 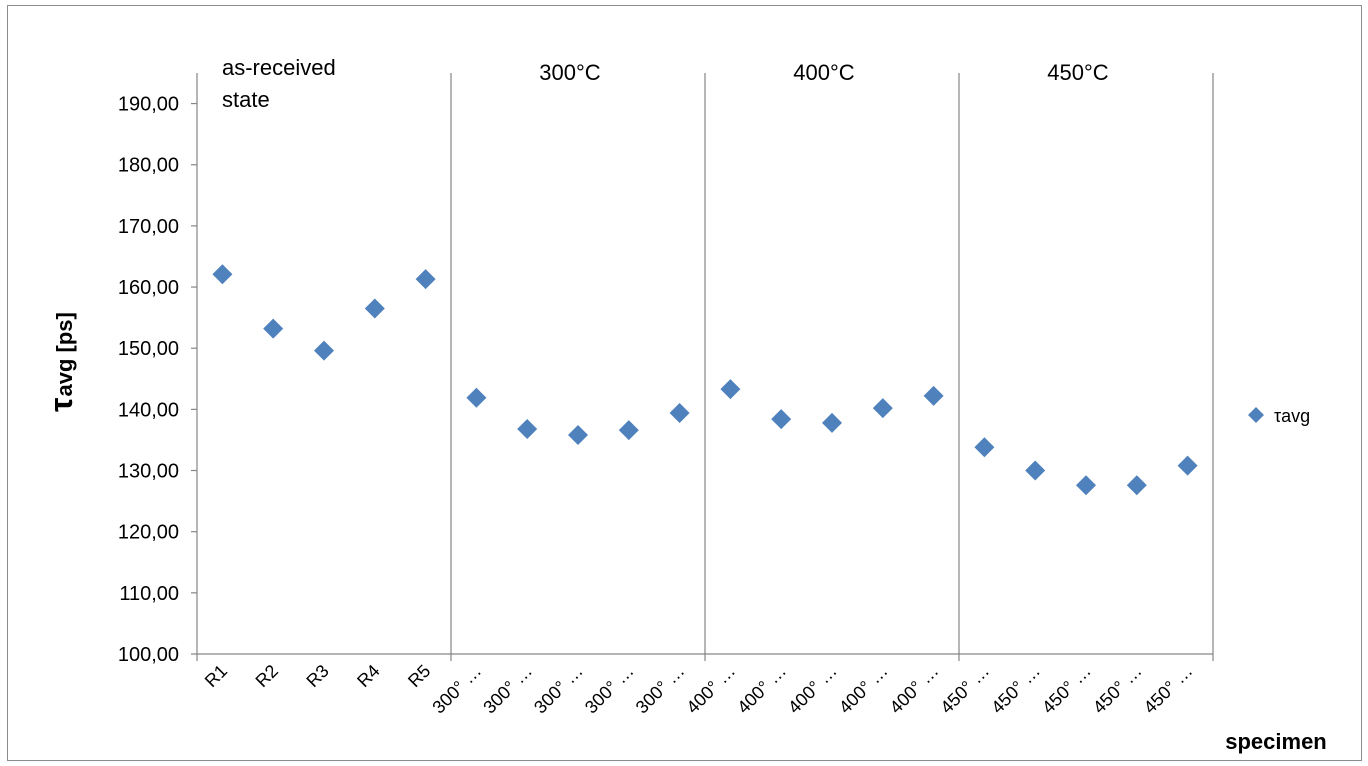 What do you see at coordinates (570, 72) in the screenshot?
I see `group-label: 300°C` at bounding box center [570, 72].